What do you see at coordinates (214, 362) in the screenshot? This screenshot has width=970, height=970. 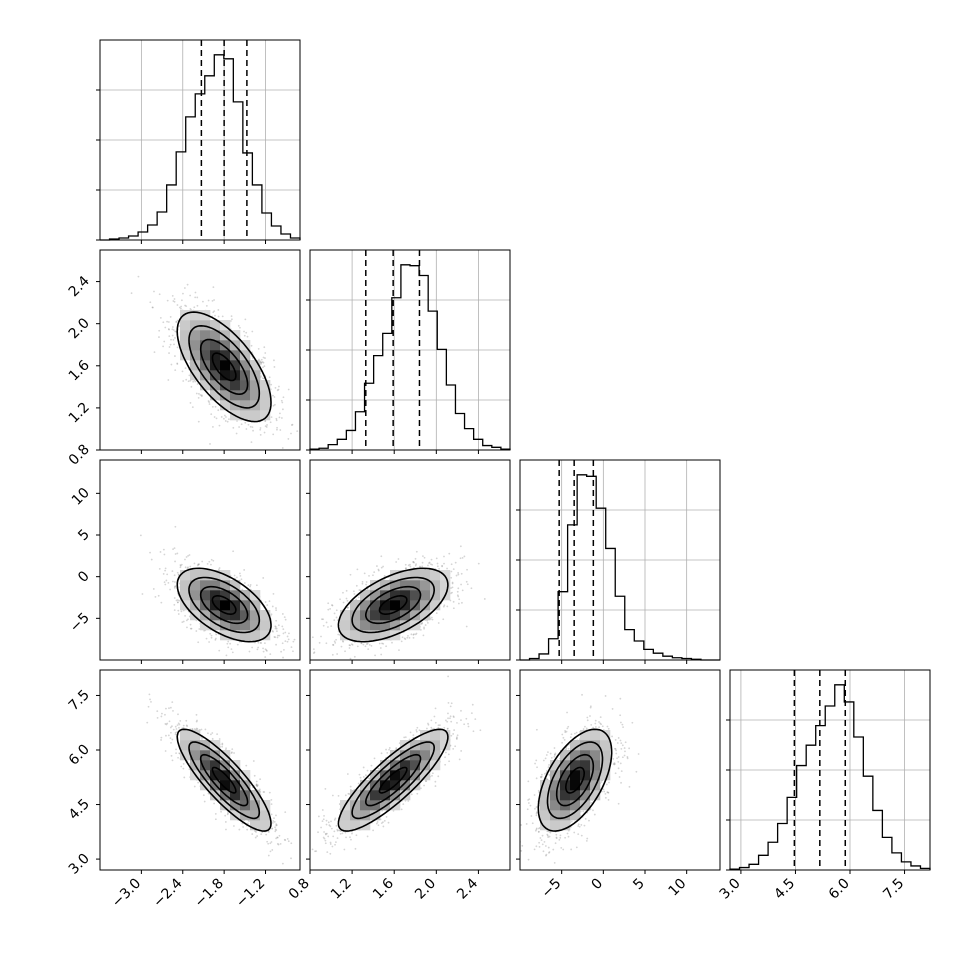 I see `pair-content` at bounding box center [214, 362].